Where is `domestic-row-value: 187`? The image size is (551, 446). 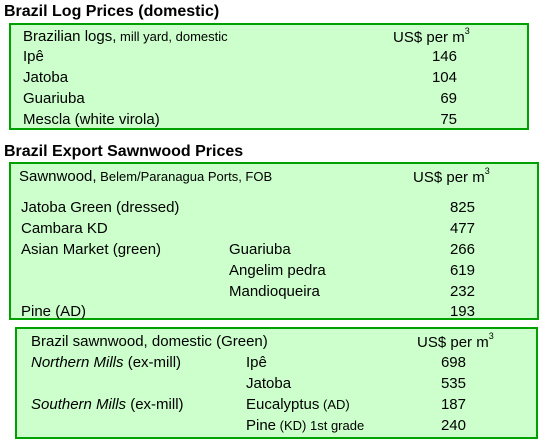
domestic-row-value: 187 is located at coordinates (453, 404).